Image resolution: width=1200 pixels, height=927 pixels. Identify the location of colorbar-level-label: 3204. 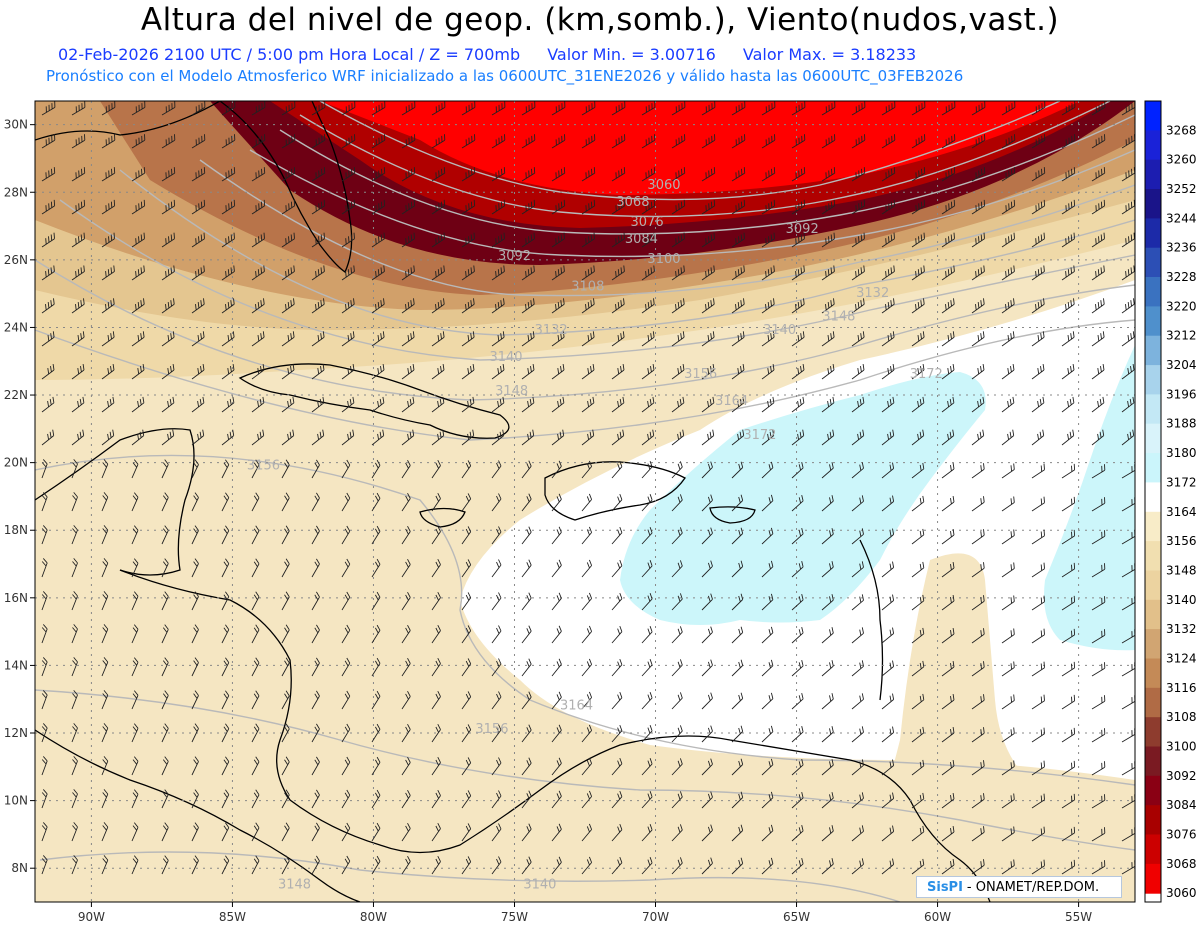
(1181, 365).